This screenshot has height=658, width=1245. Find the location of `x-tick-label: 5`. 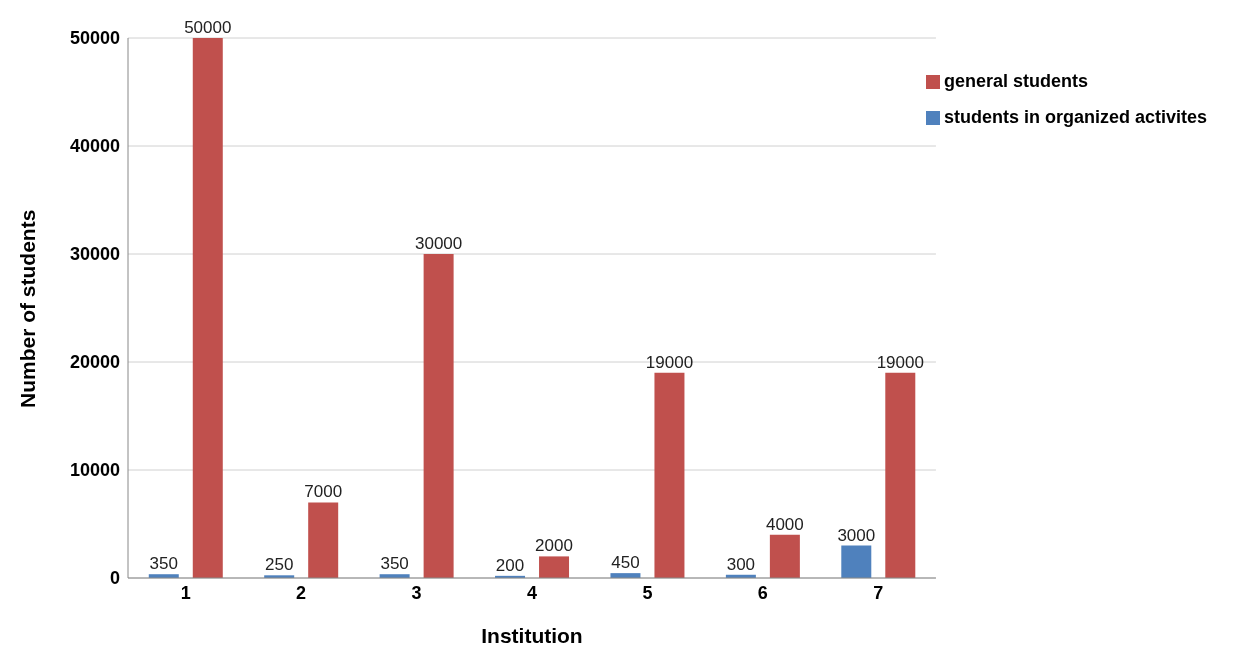

x-tick-label: 5 is located at coordinates (647, 592).